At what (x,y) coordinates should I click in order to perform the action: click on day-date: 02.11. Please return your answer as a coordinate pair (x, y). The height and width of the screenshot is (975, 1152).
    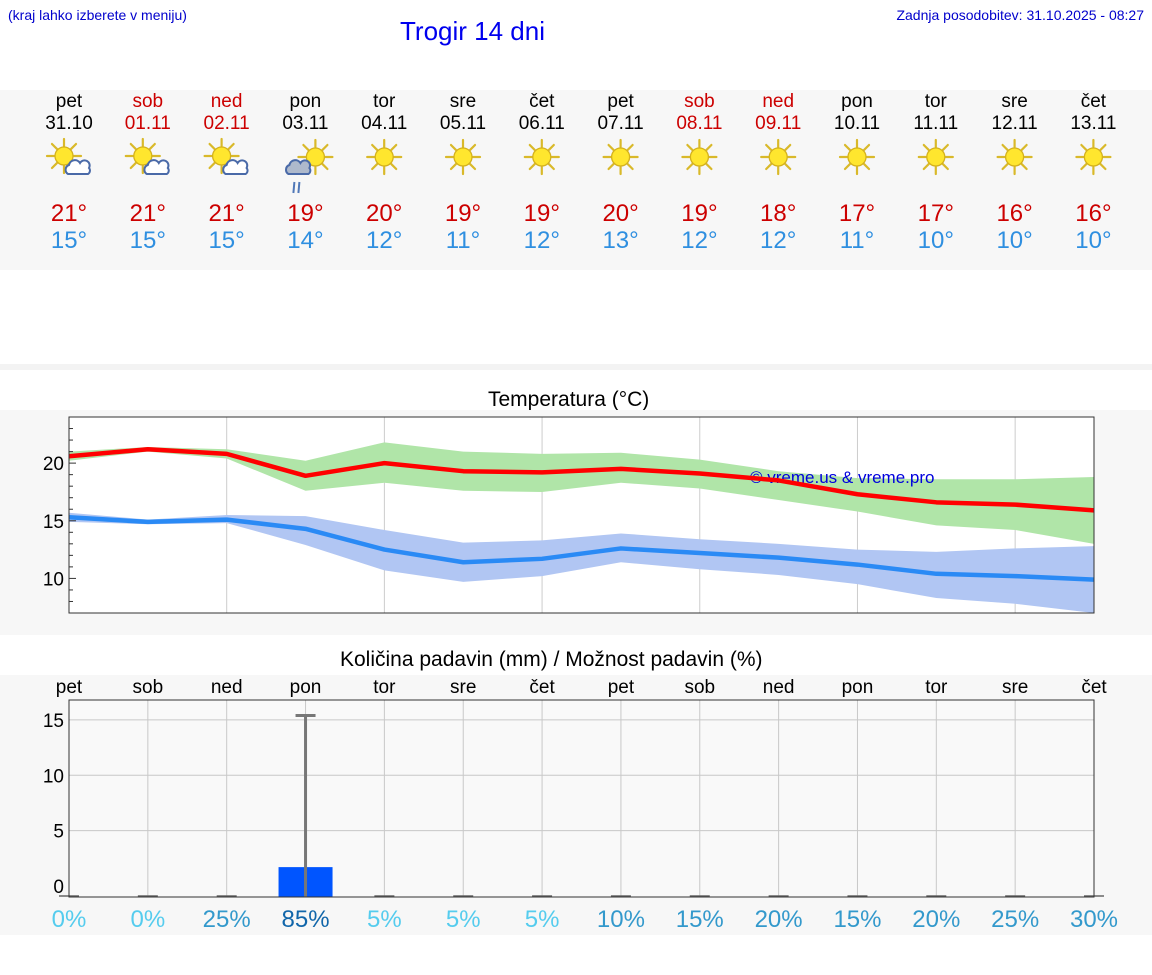
    Looking at the image, I should click on (227, 123).